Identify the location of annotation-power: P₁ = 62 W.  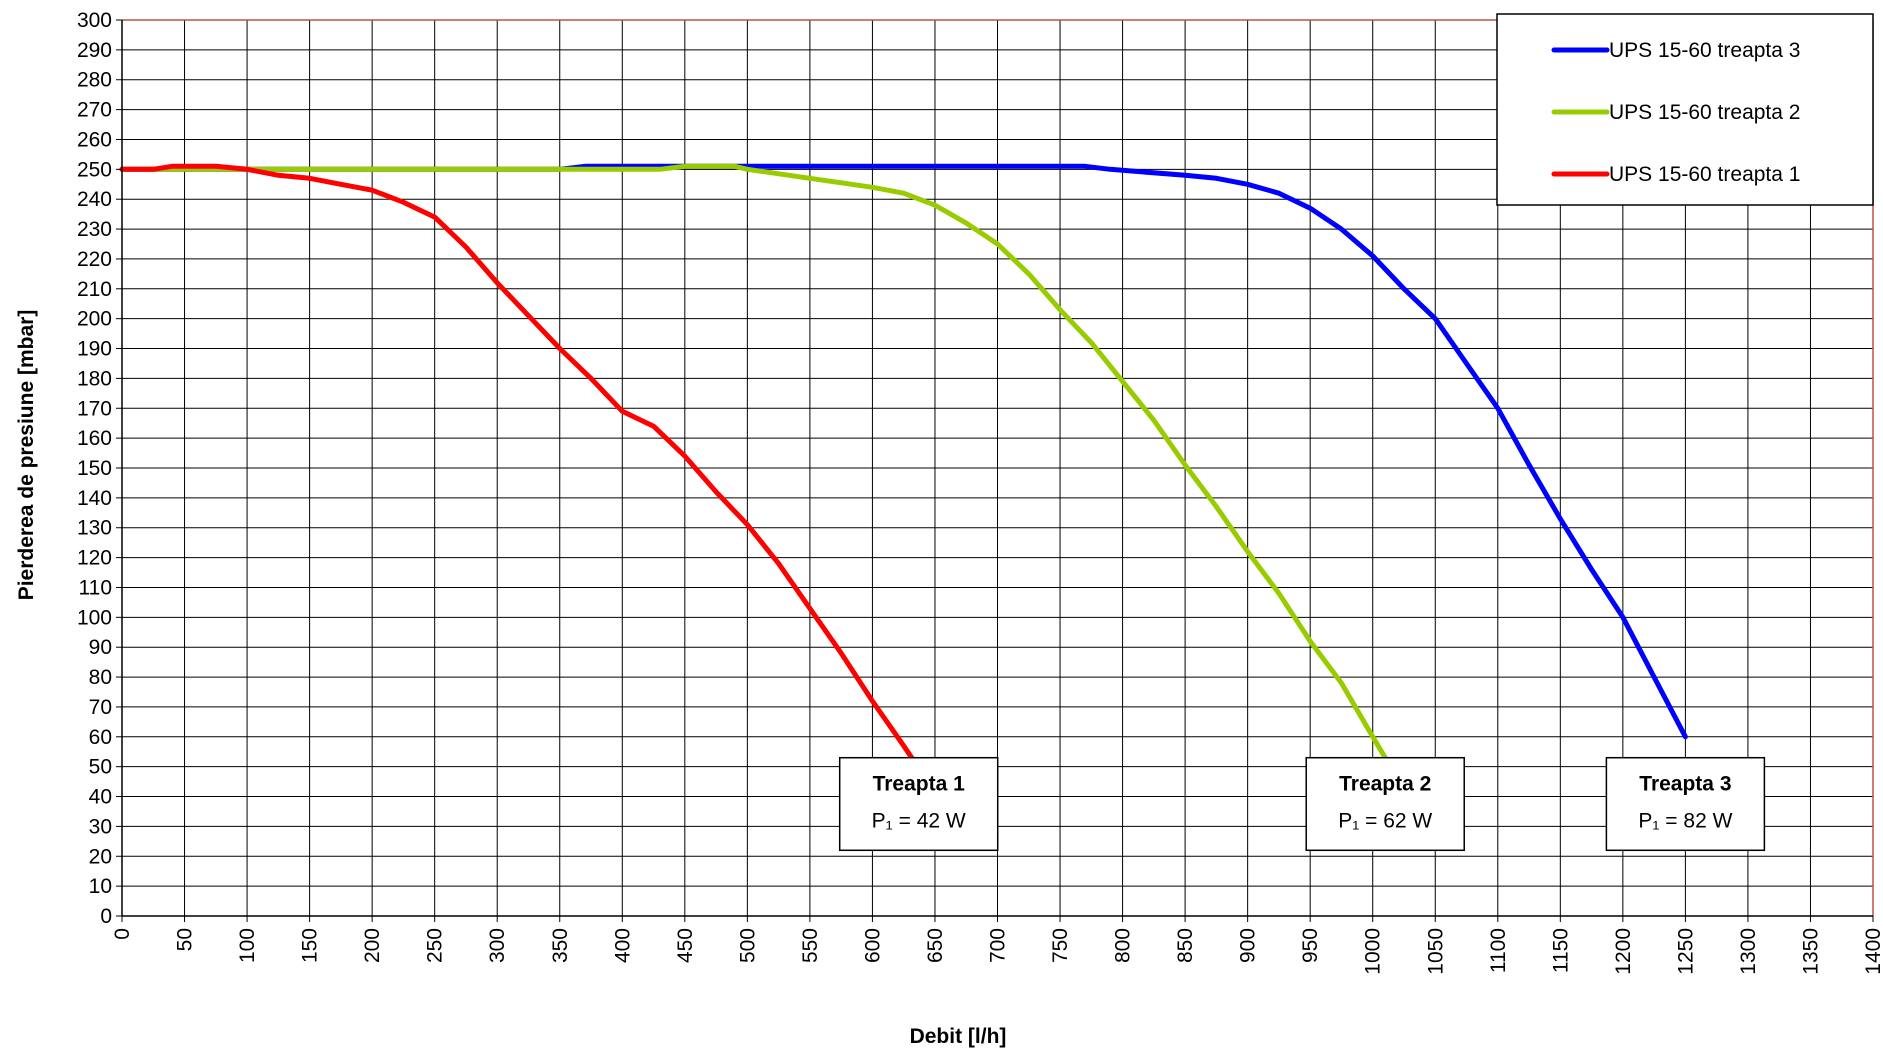
(1385, 821).